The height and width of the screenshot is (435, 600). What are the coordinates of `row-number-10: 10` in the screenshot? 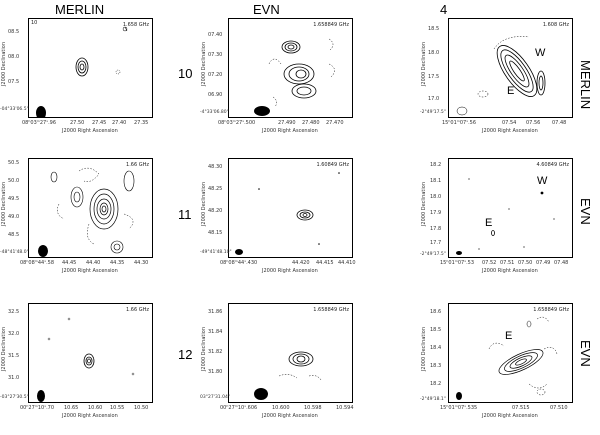 It's located at (185, 73).